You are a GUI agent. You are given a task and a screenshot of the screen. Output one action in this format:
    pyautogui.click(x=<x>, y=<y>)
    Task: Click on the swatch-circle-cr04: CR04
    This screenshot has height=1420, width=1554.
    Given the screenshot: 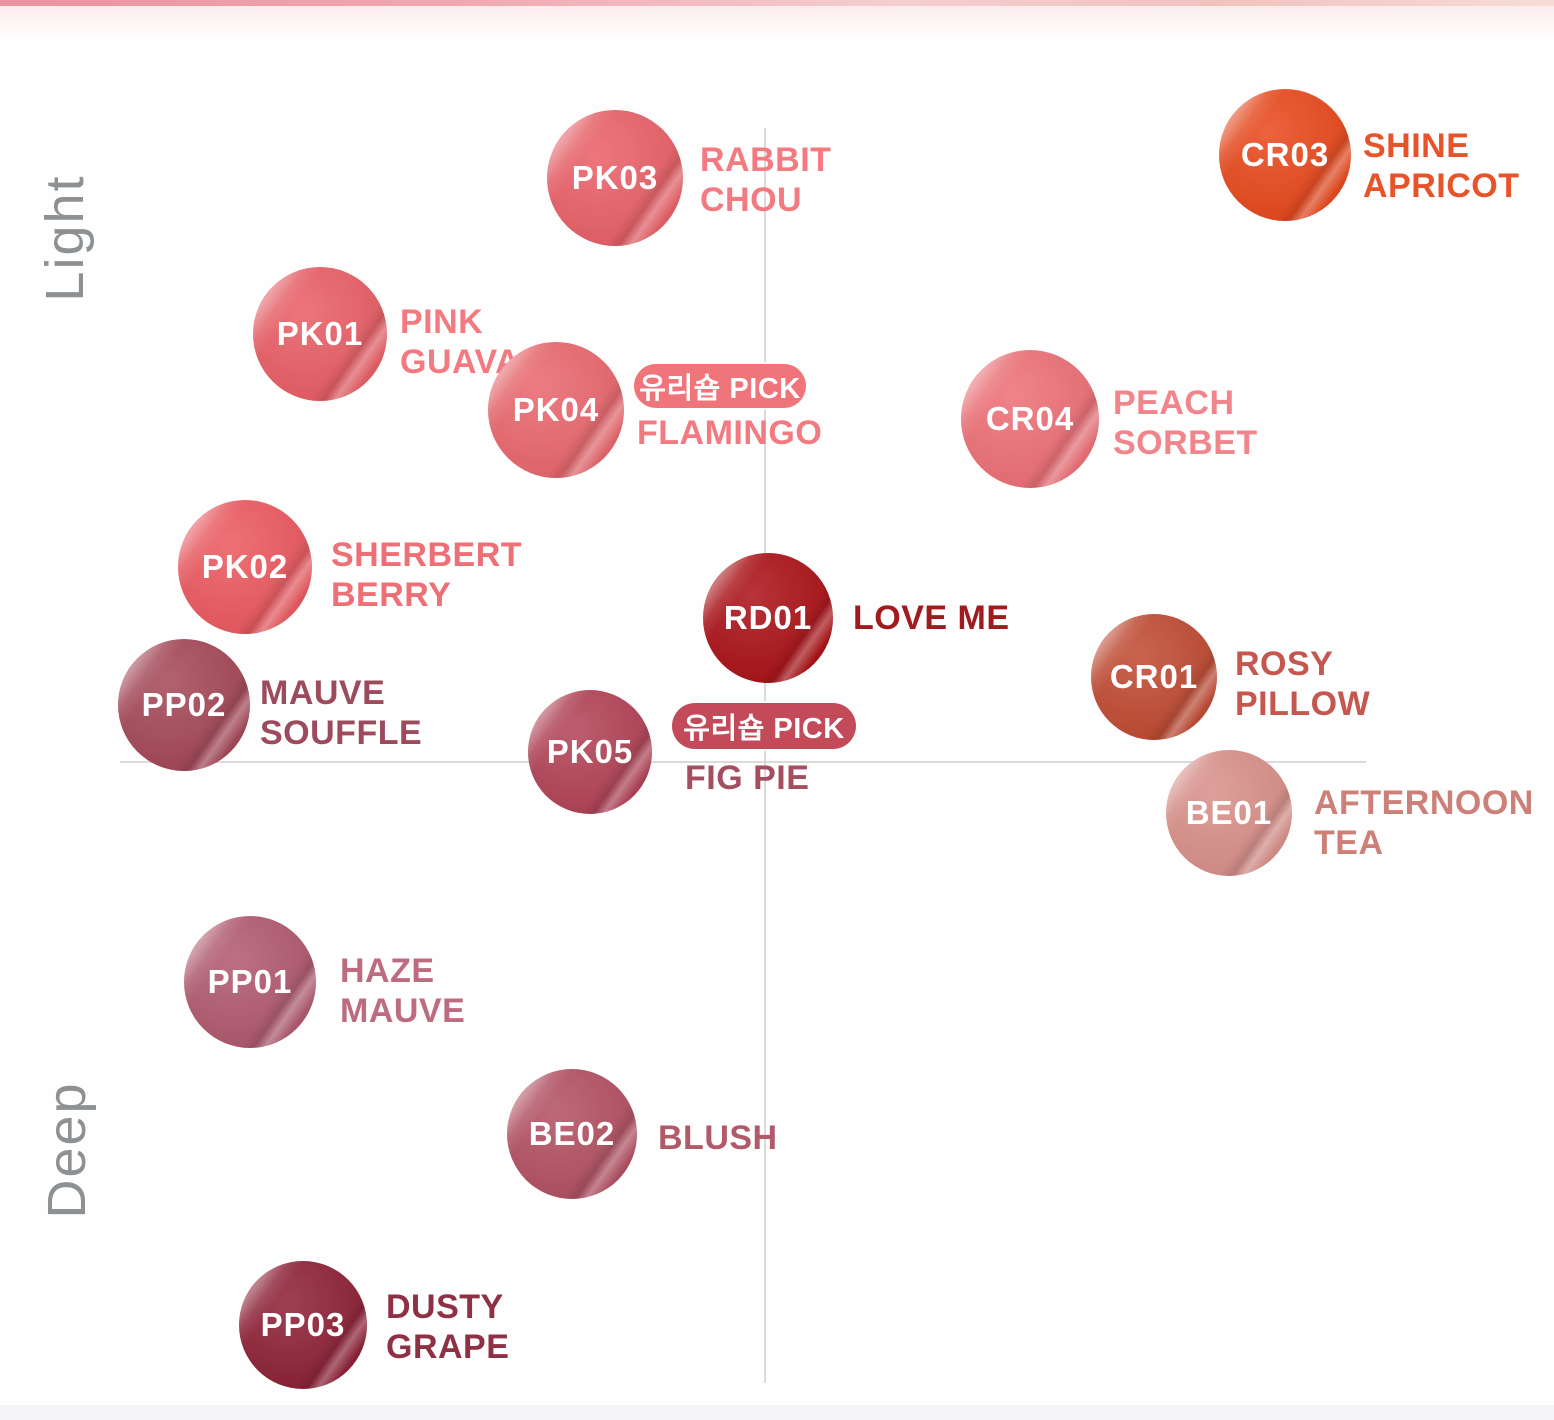 What is the action you would take?
    pyautogui.click(x=1030, y=419)
    